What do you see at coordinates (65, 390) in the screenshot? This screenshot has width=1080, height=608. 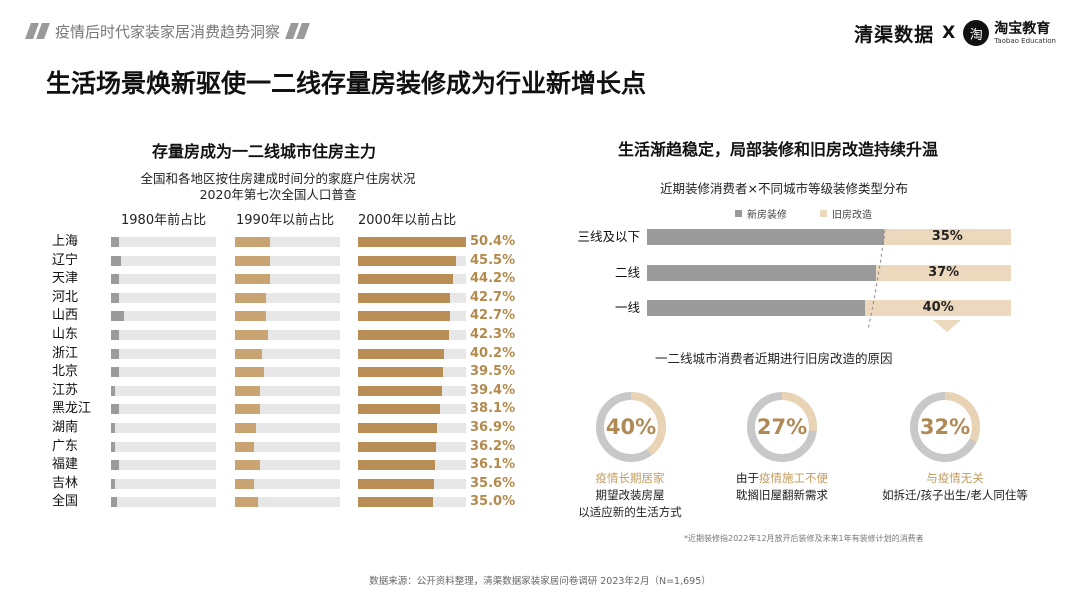 I see `city-label: 江苏` at bounding box center [65, 390].